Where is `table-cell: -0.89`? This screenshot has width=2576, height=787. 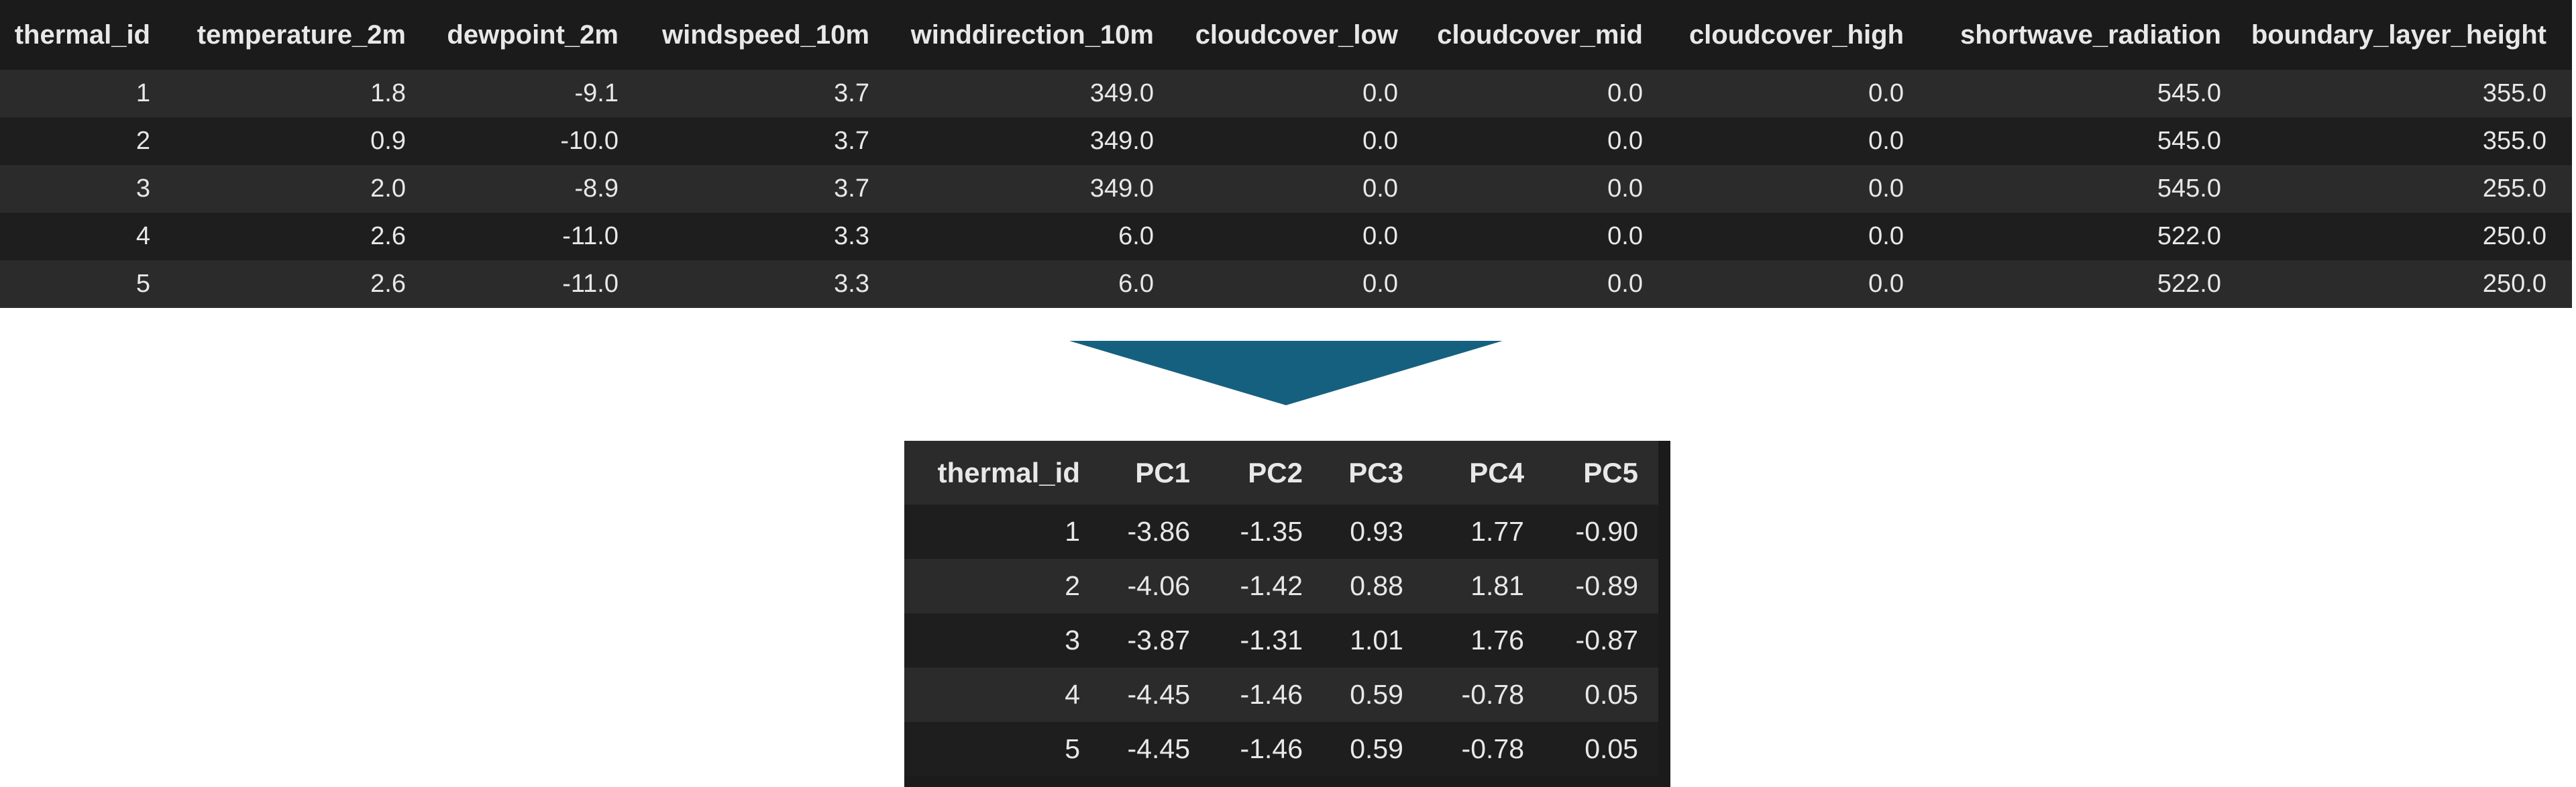
table-cell: -0.89 is located at coordinates (1606, 585).